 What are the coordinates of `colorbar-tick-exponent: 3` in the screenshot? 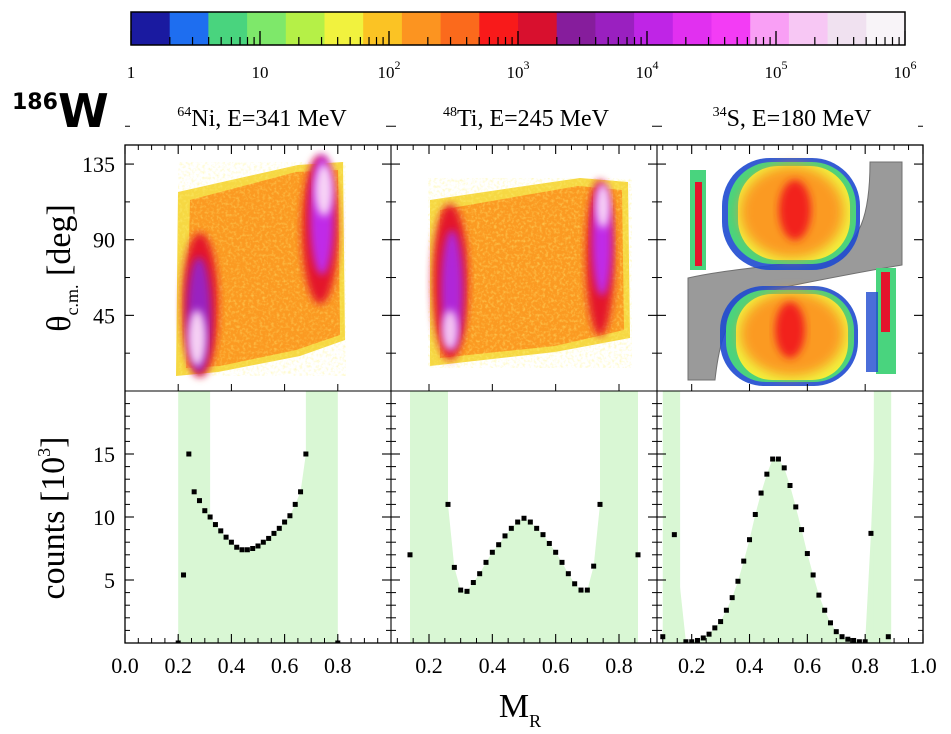 It's located at (527, 65).